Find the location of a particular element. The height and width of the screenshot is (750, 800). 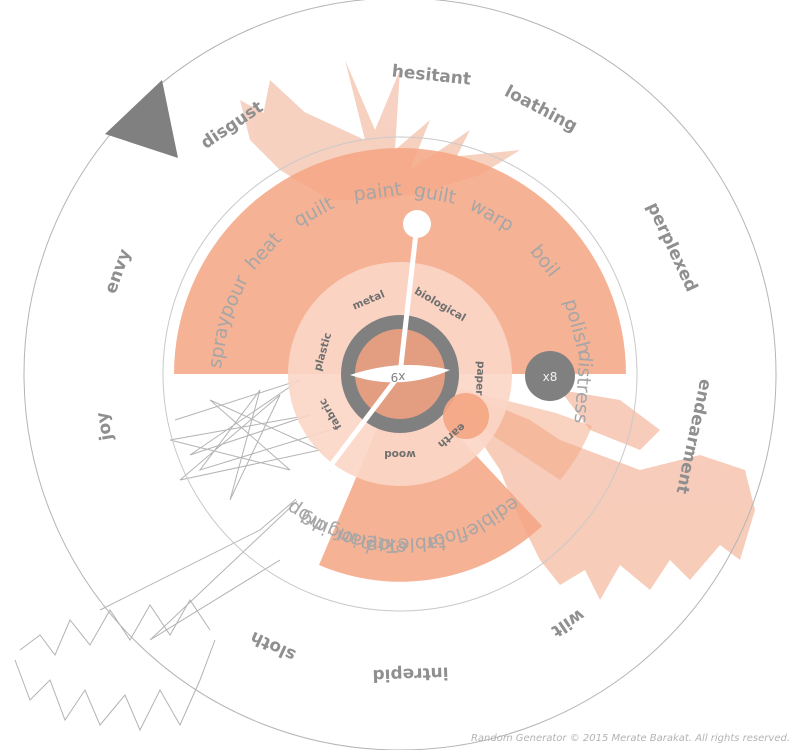

outer-word-perplexed: perplexed is located at coordinates (671, 247).